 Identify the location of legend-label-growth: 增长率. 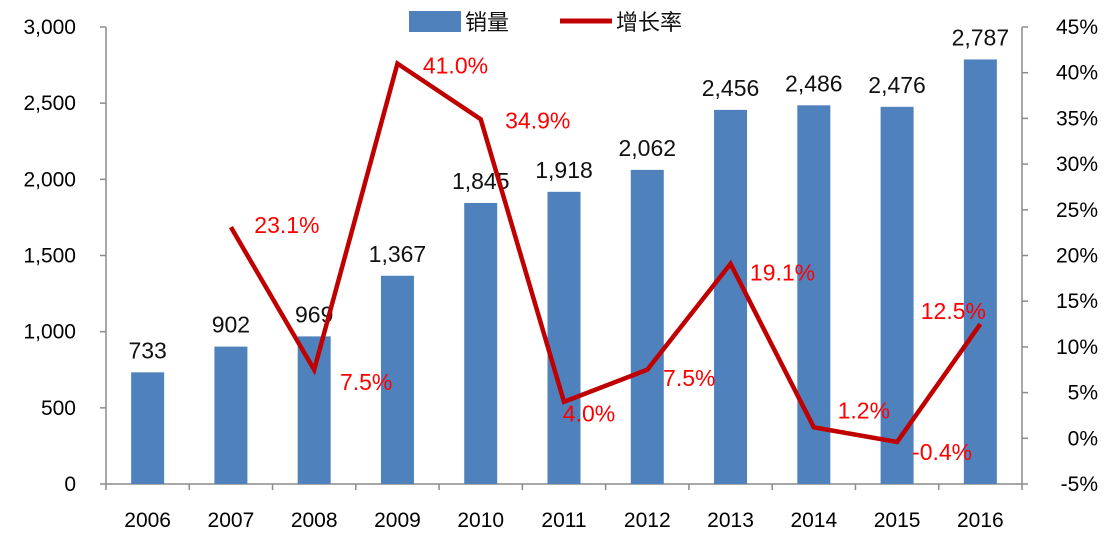
(649, 23).